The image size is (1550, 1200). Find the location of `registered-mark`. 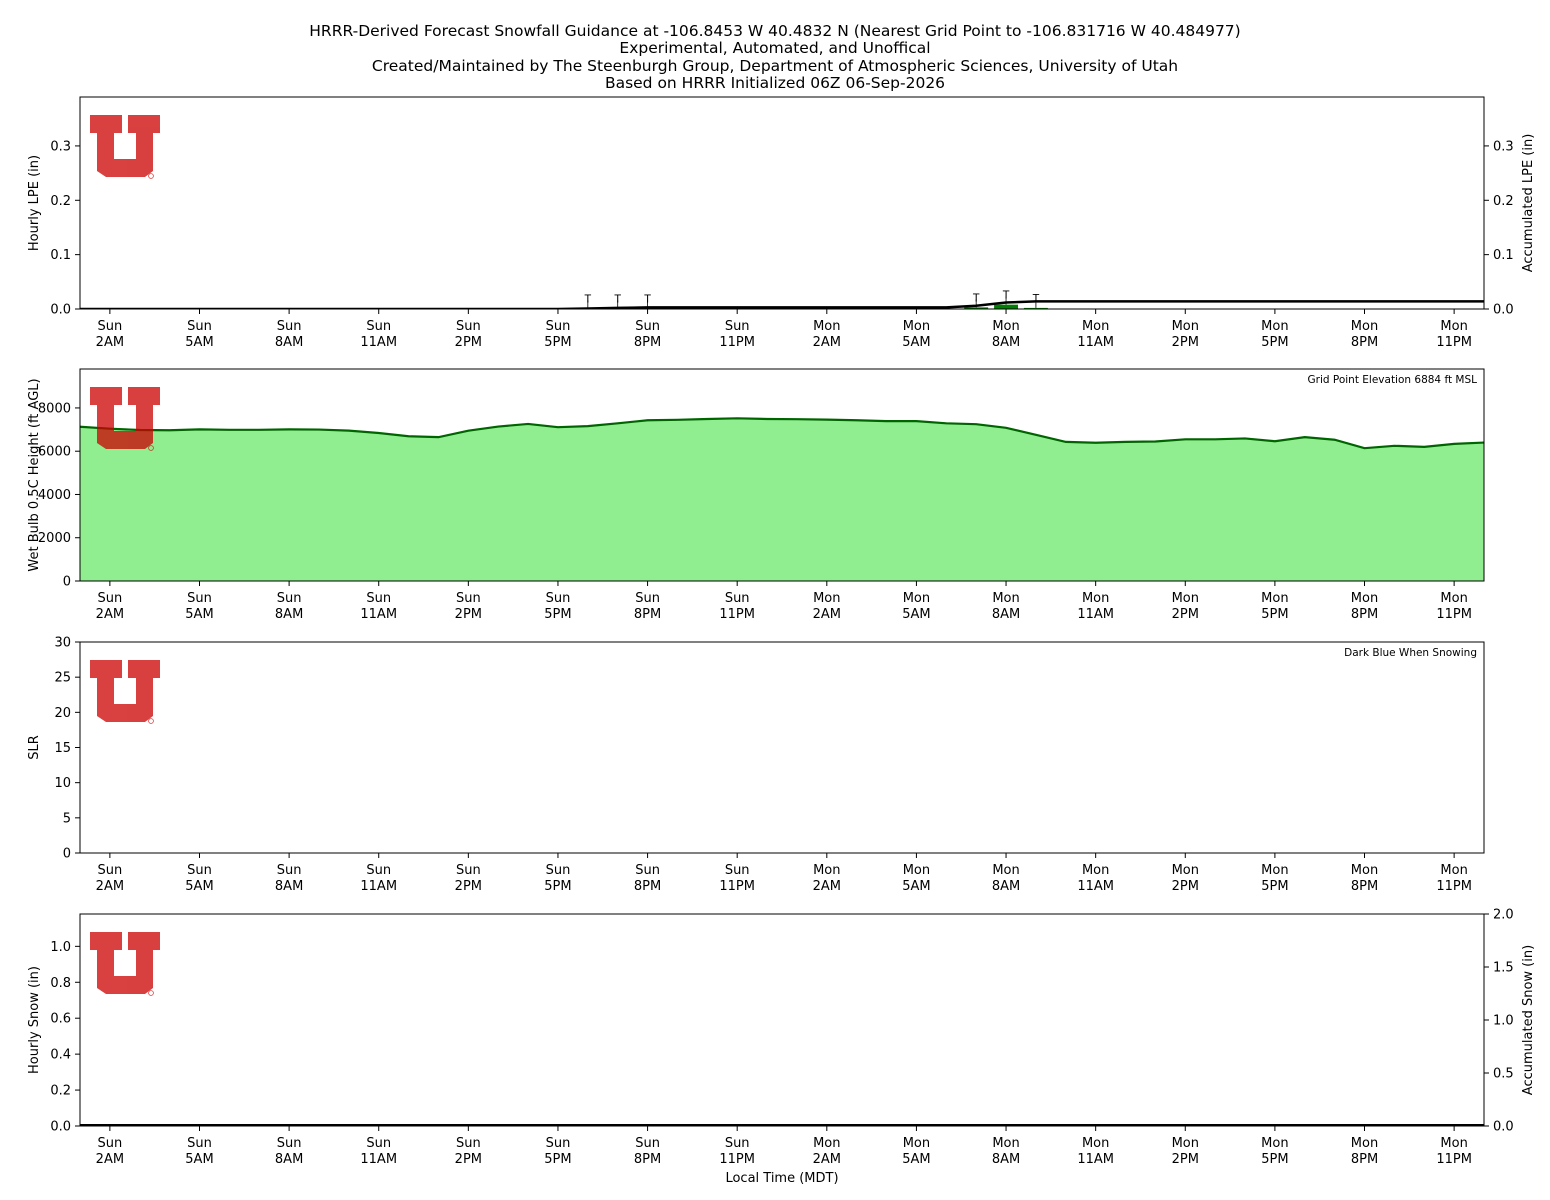

registered-mark is located at coordinates (151, 176).